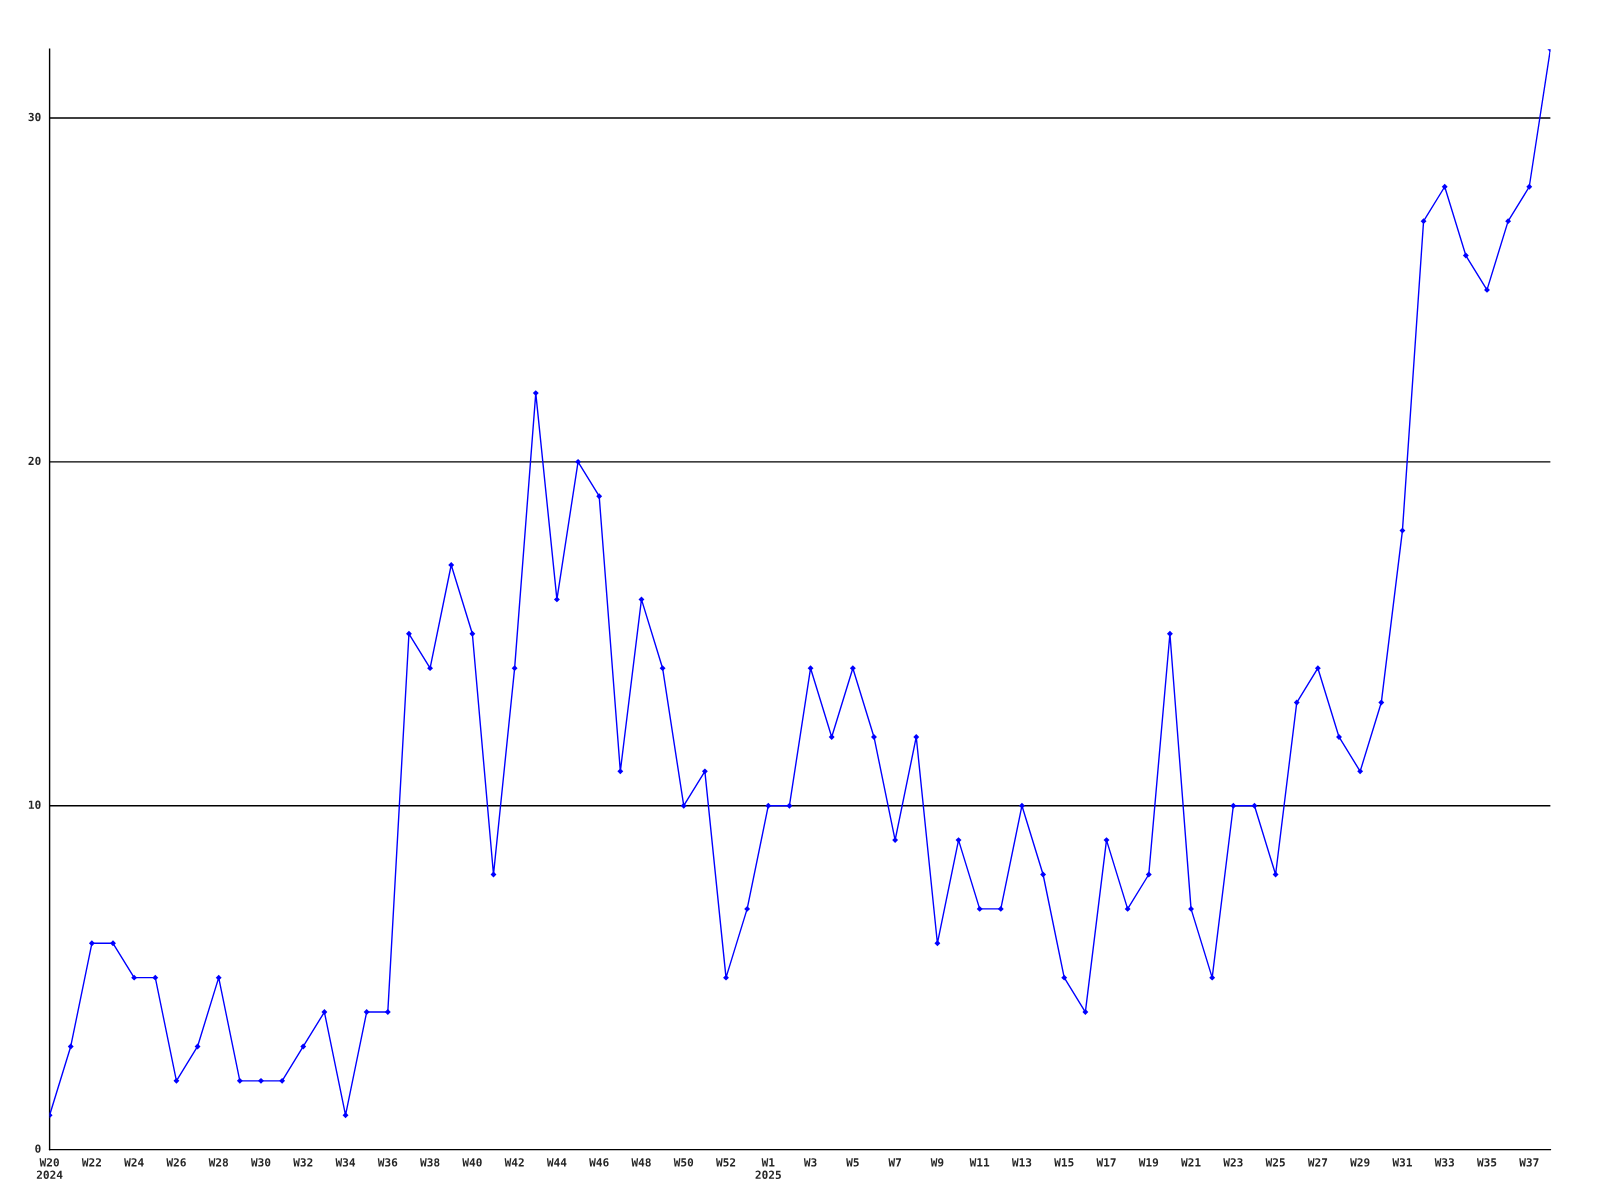 Image resolution: width=1600 pixels, height=1200 pixels. Describe the element at coordinates (1402, 1162) in the screenshot. I see `x-tick-label: W31` at that location.